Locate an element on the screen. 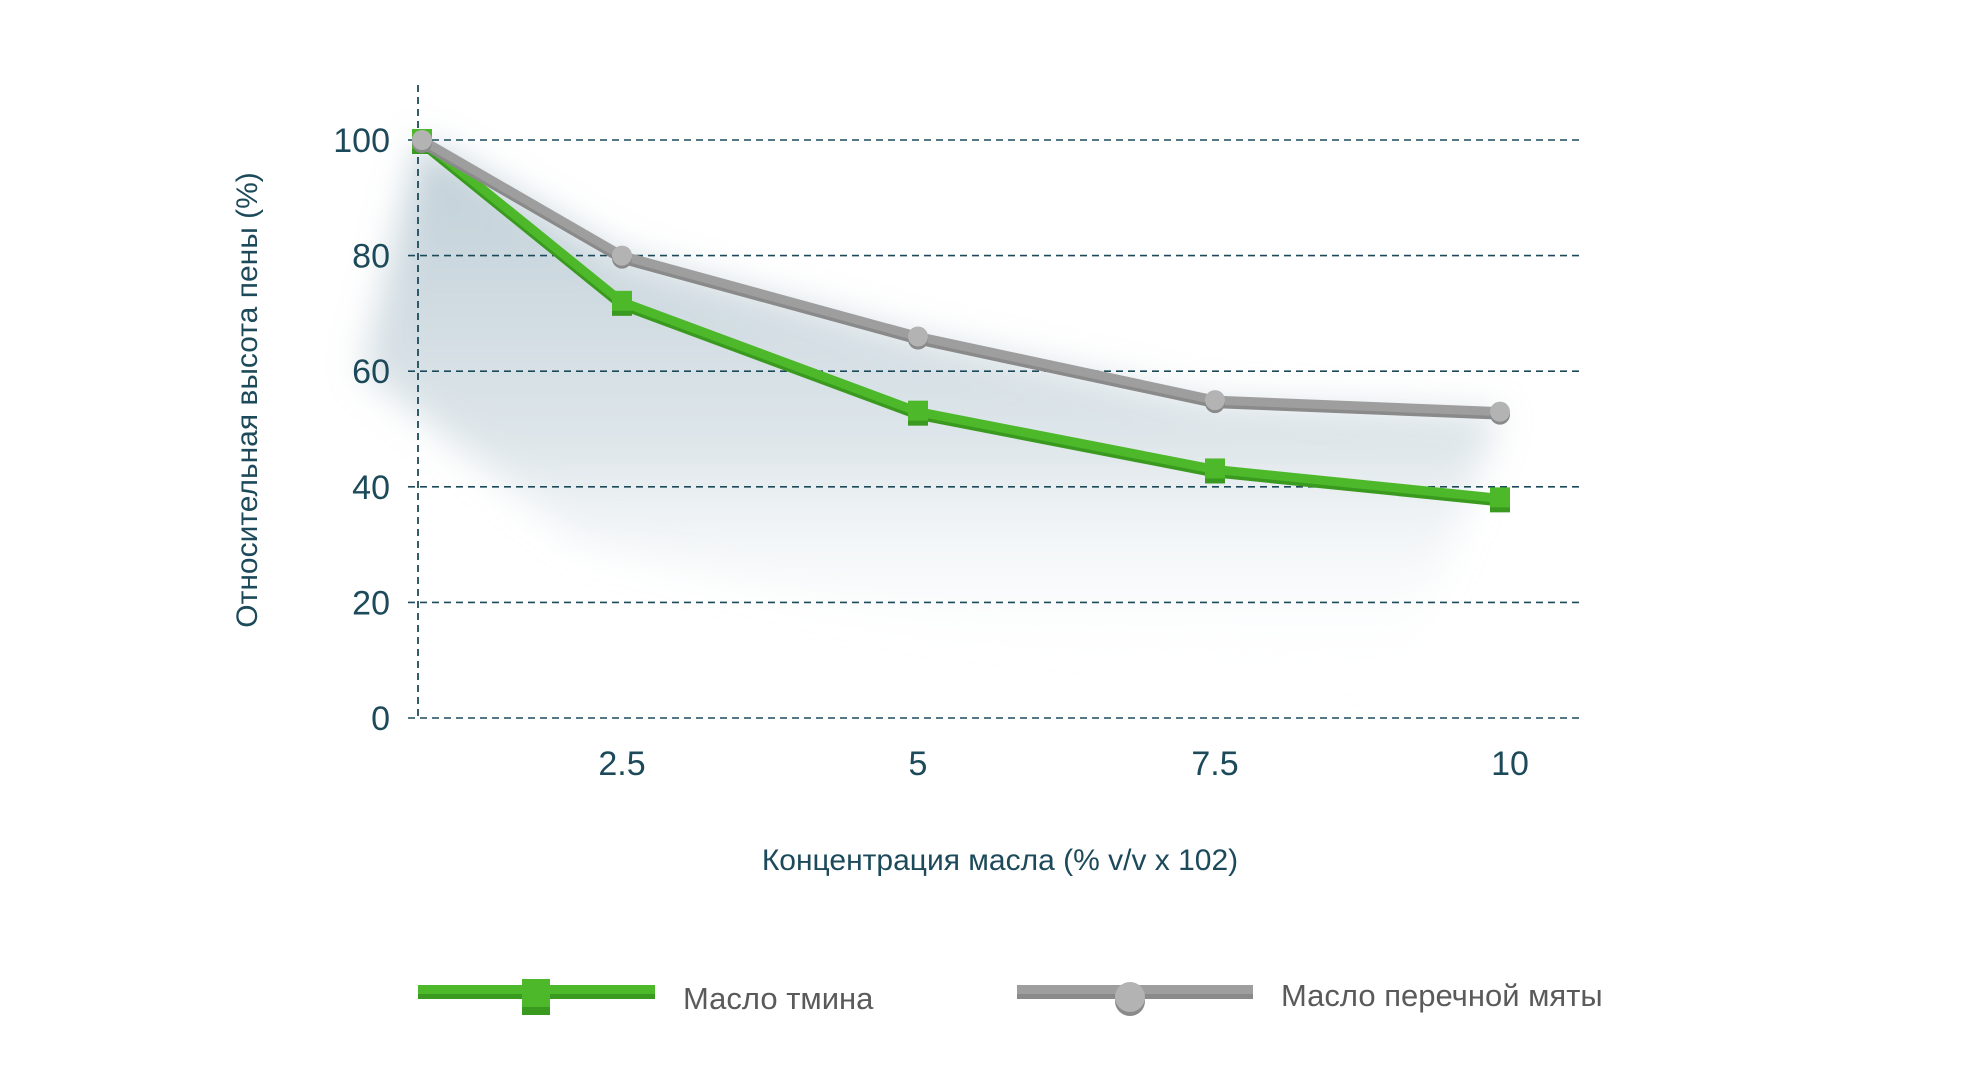 The height and width of the screenshot is (1068, 1978). y-axis-title: Относительная высота пены (%) is located at coordinates (247, 399).